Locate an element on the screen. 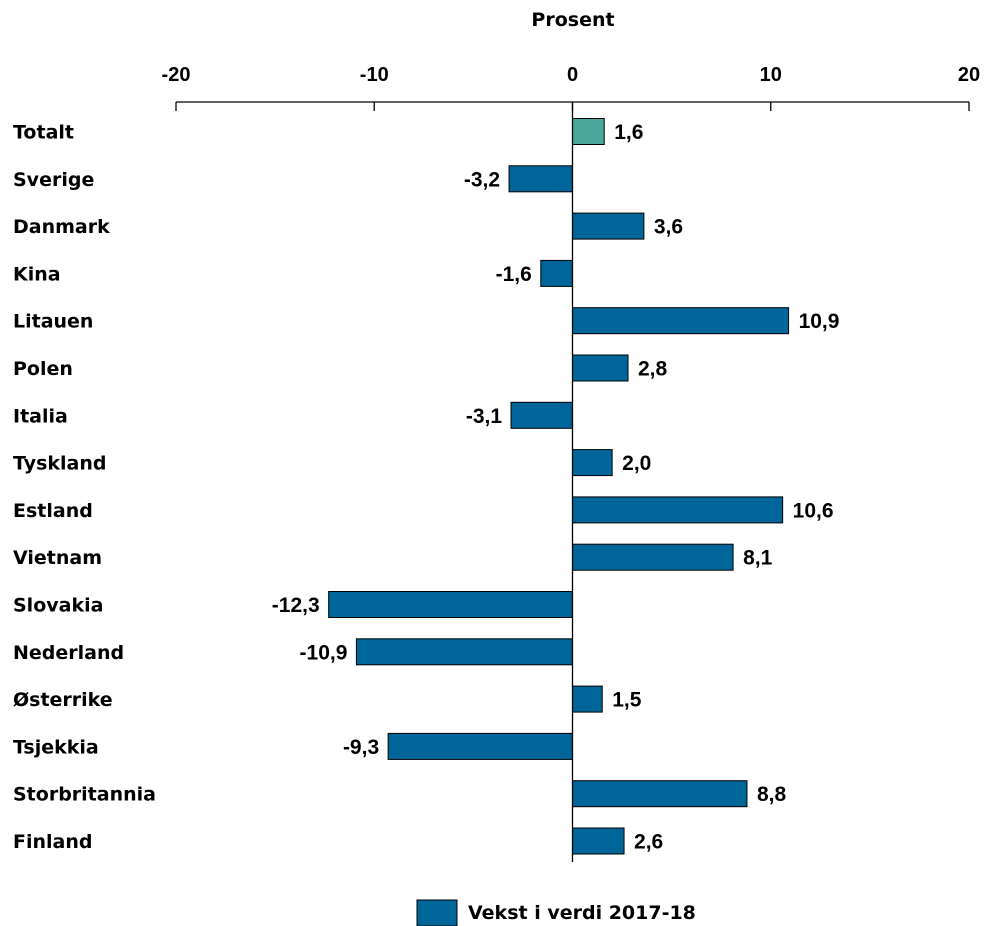 The height and width of the screenshot is (926, 984). legend-label: Vekst i verdi 2017-18 is located at coordinates (582, 913).